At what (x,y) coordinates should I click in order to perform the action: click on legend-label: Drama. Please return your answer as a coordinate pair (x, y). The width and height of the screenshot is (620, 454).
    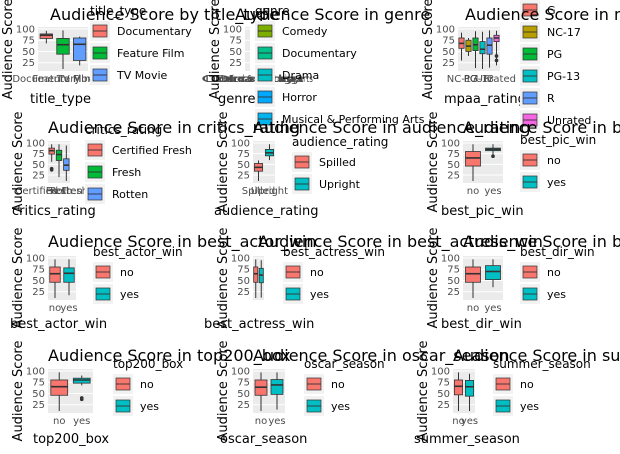
    Looking at the image, I should click on (300, 75).